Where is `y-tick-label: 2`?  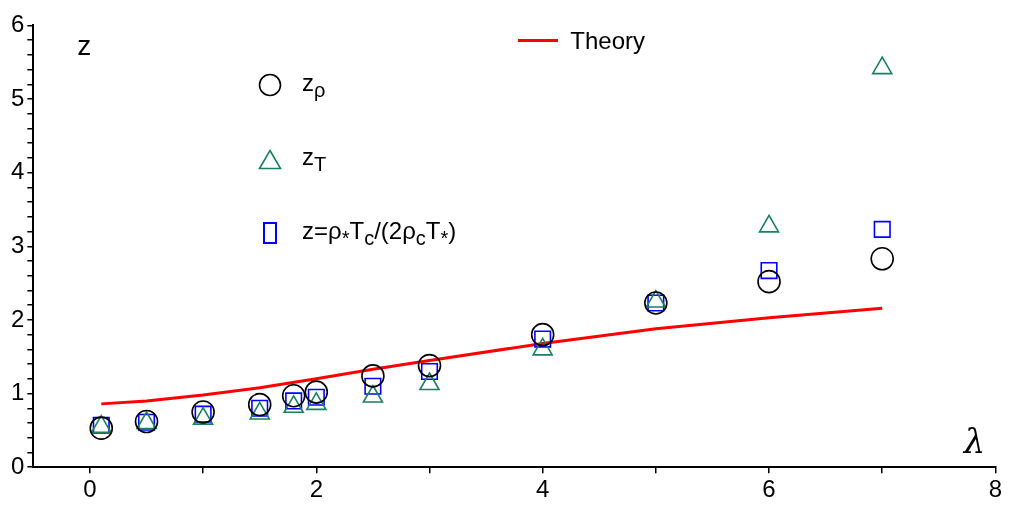
y-tick-label: 2 is located at coordinates (17, 318).